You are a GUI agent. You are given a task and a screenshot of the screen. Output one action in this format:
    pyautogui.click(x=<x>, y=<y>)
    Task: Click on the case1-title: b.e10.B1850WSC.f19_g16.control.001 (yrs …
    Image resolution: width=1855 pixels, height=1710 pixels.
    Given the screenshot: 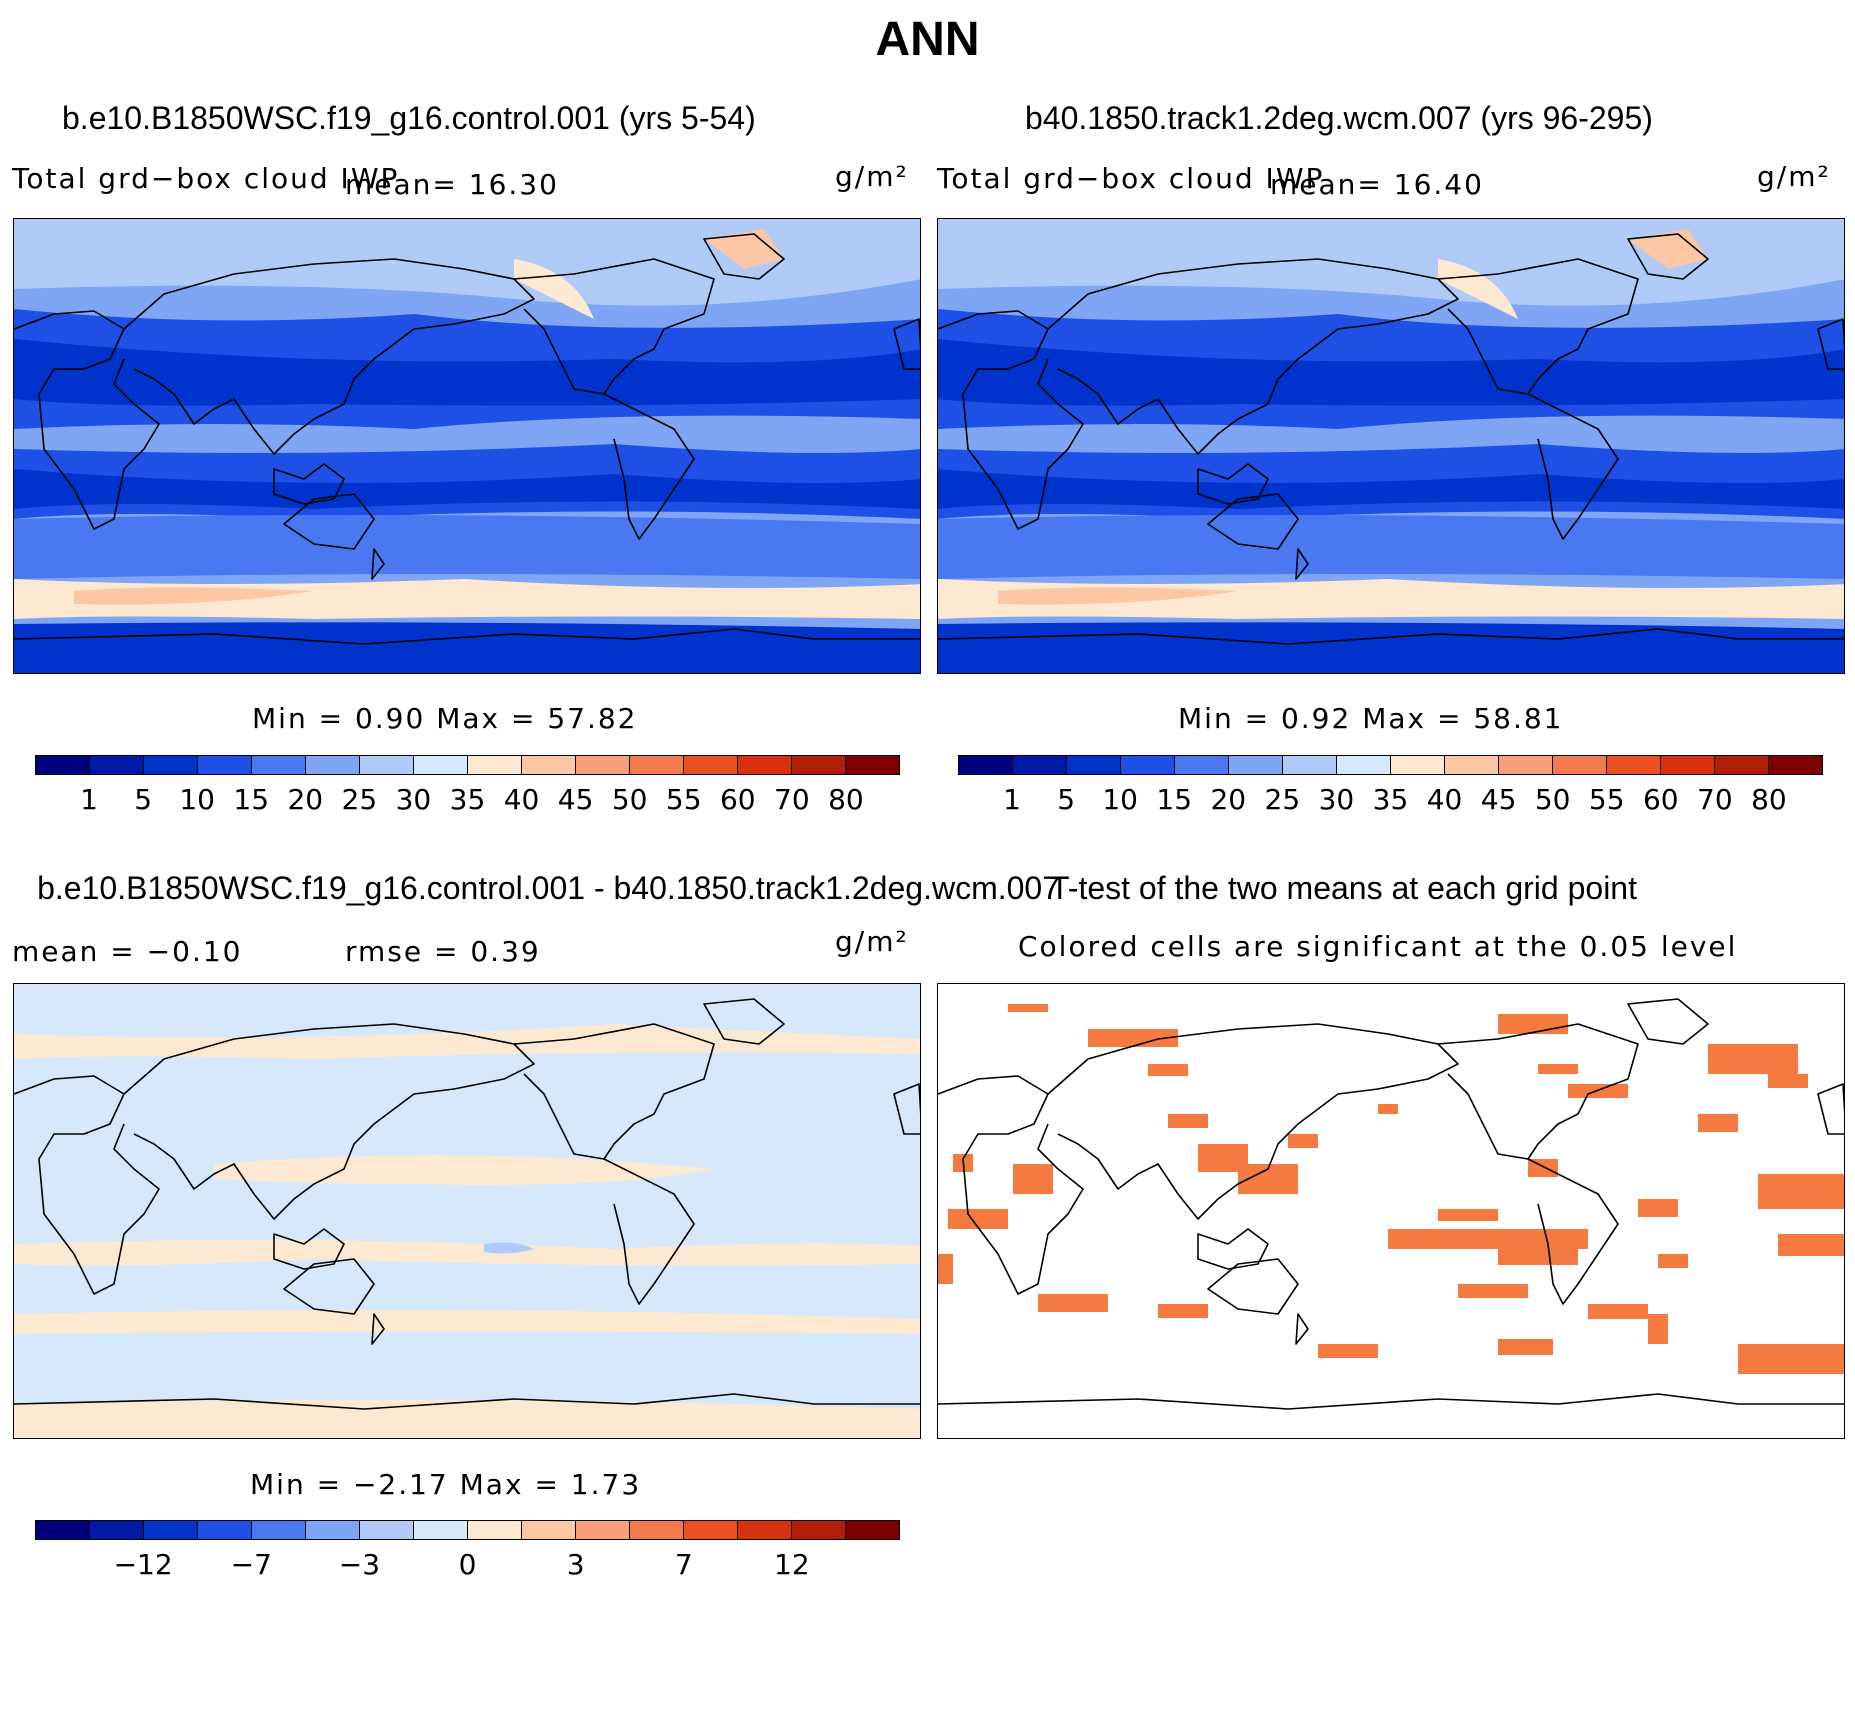 What is the action you would take?
    pyautogui.click(x=409, y=118)
    